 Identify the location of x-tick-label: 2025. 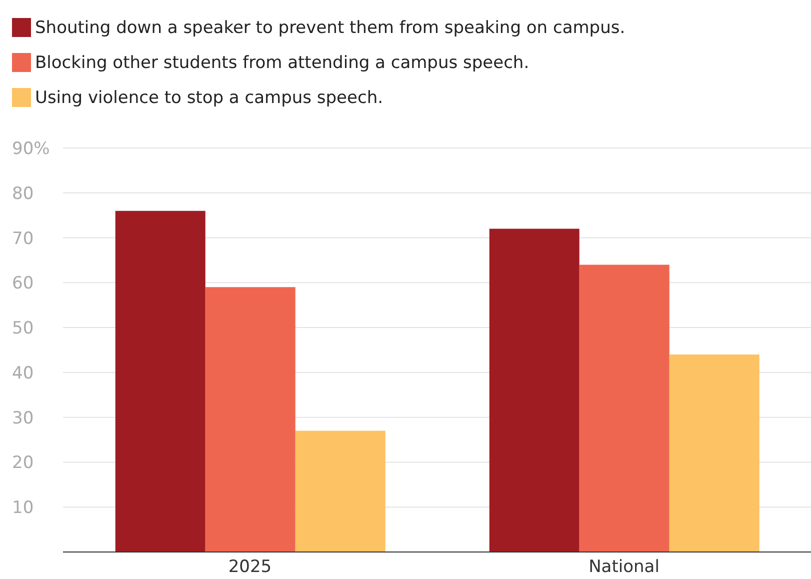
(250, 567).